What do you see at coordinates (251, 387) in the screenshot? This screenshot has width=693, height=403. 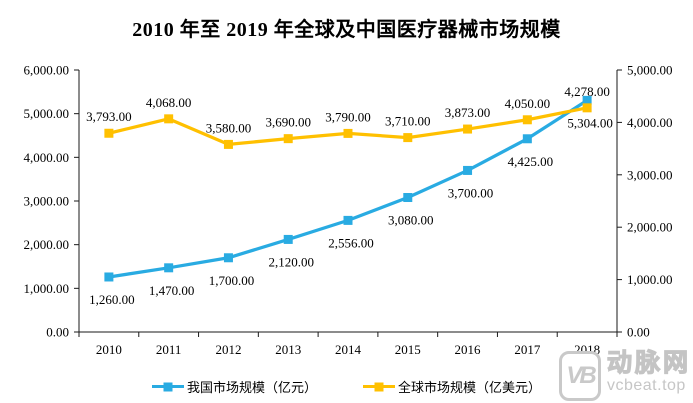 I see `legend-label-china-market: 我国市场规模（亿元）` at bounding box center [251, 387].